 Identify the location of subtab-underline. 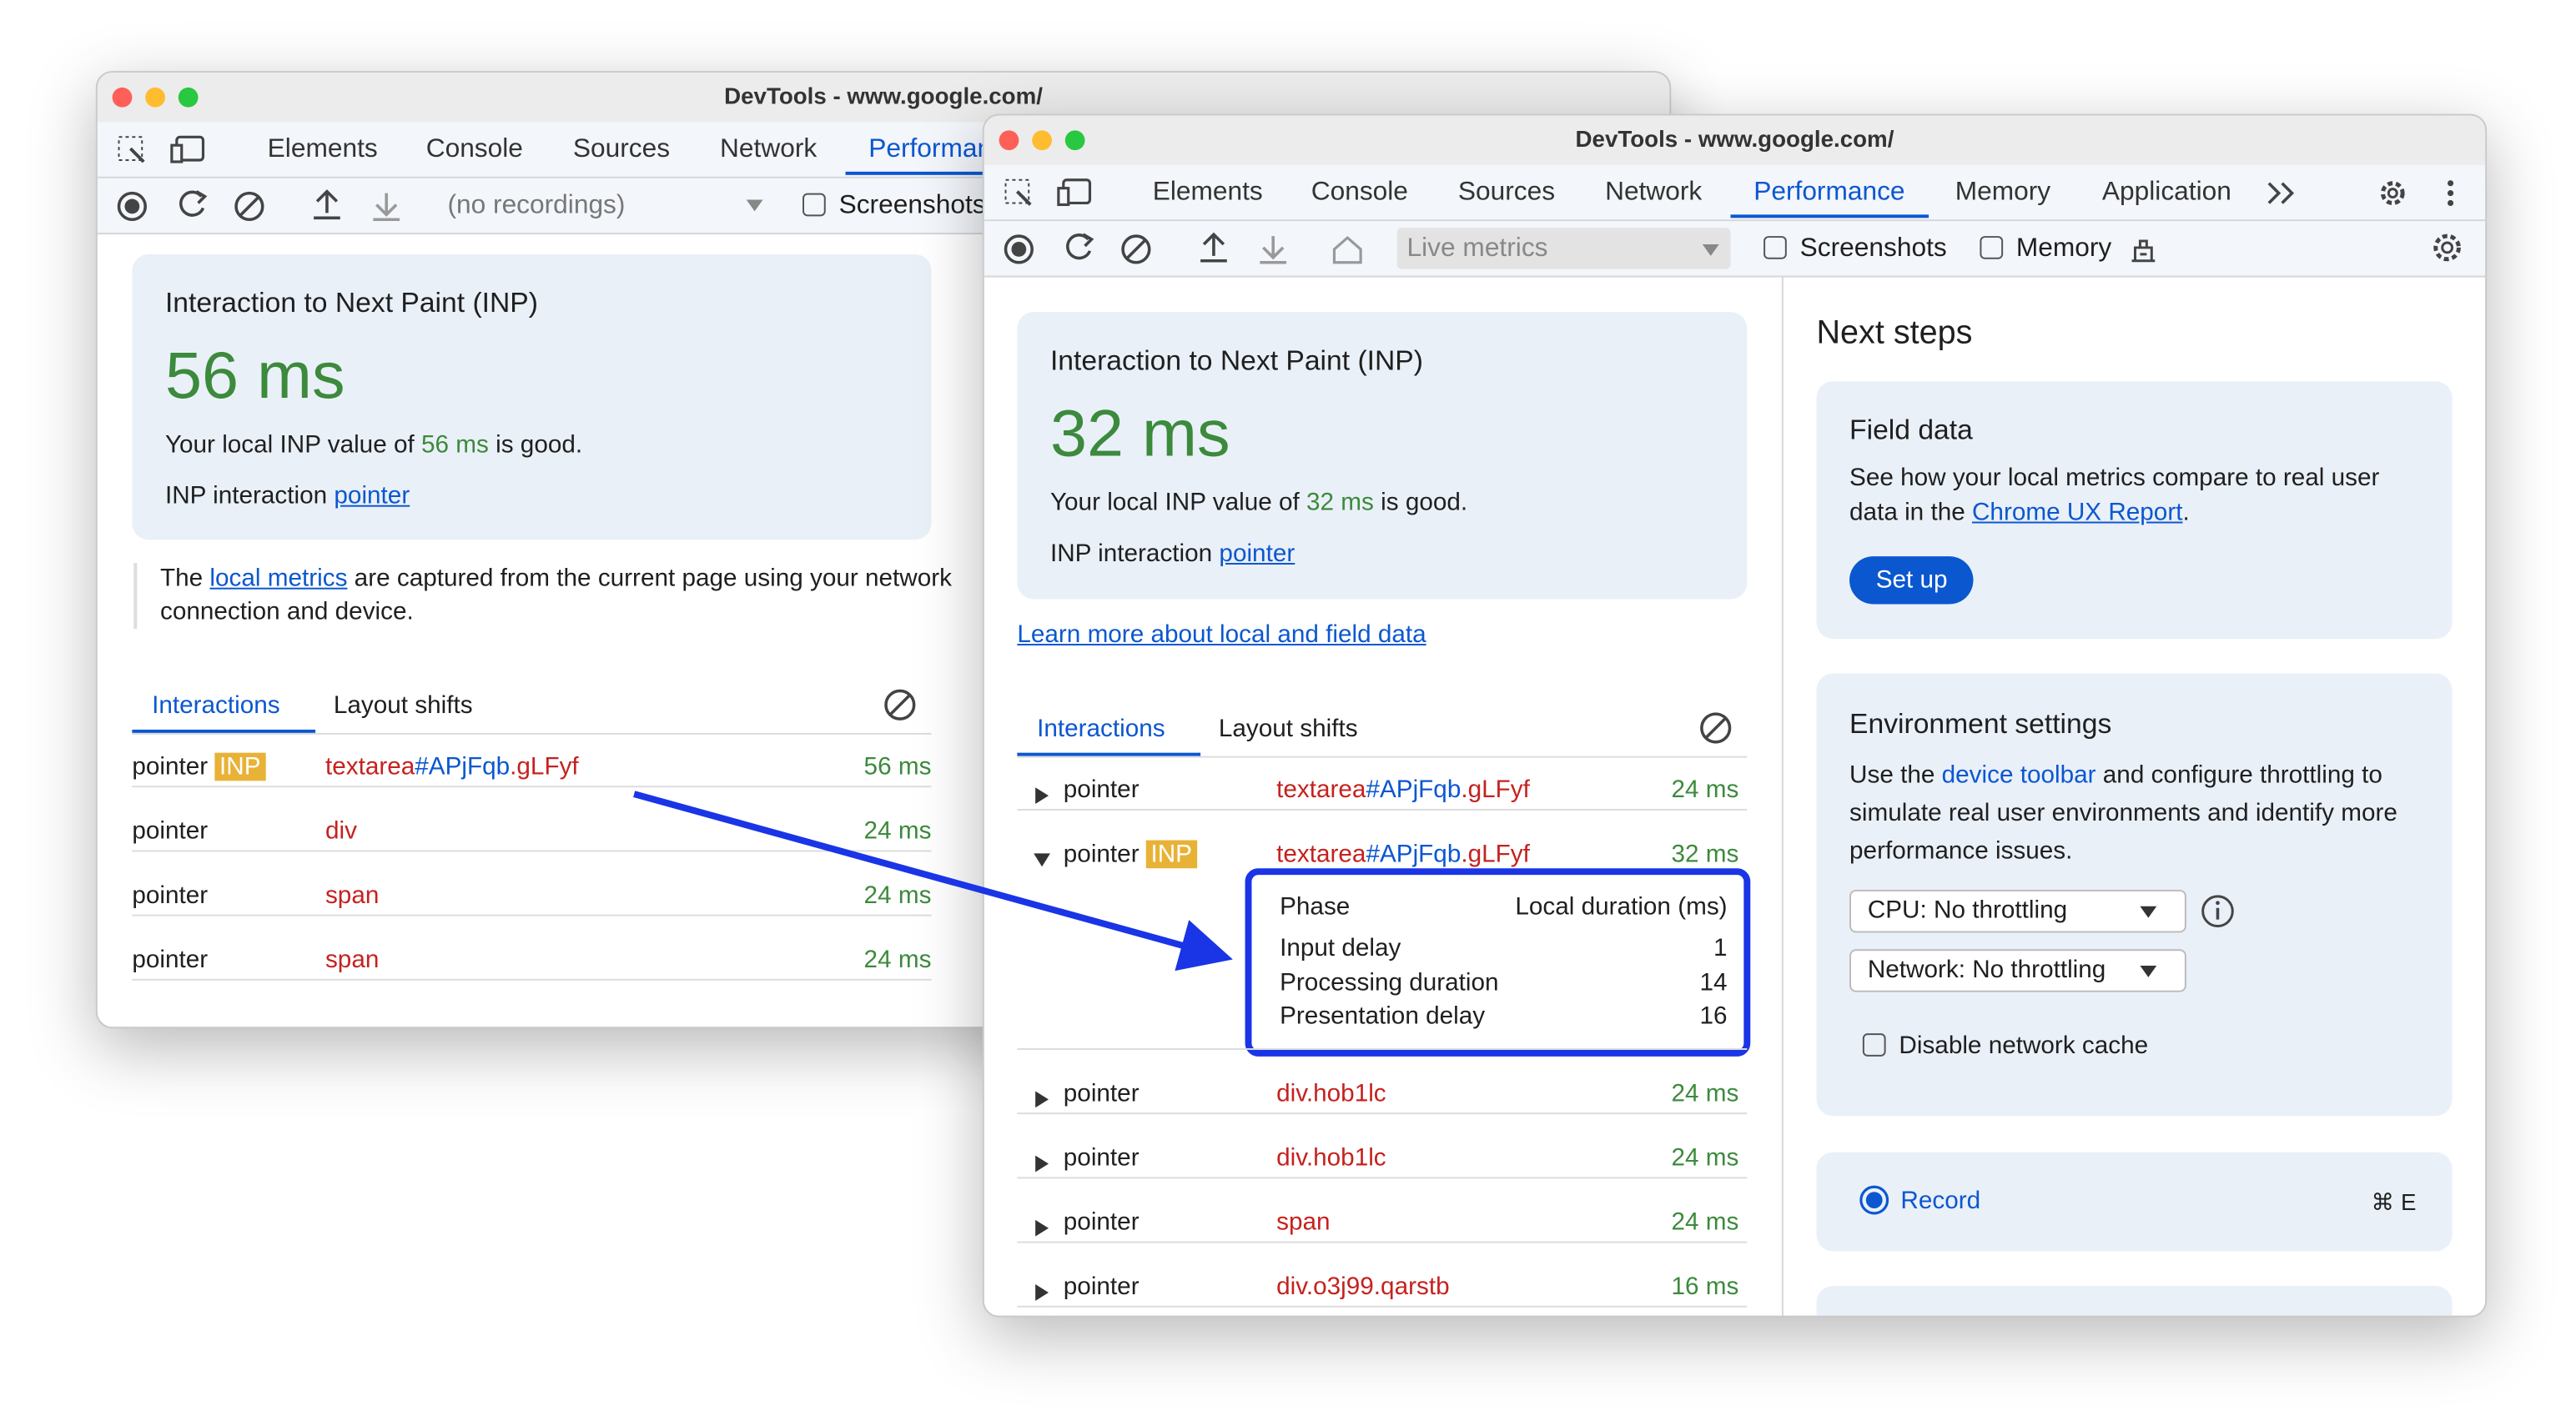
(1109, 754).